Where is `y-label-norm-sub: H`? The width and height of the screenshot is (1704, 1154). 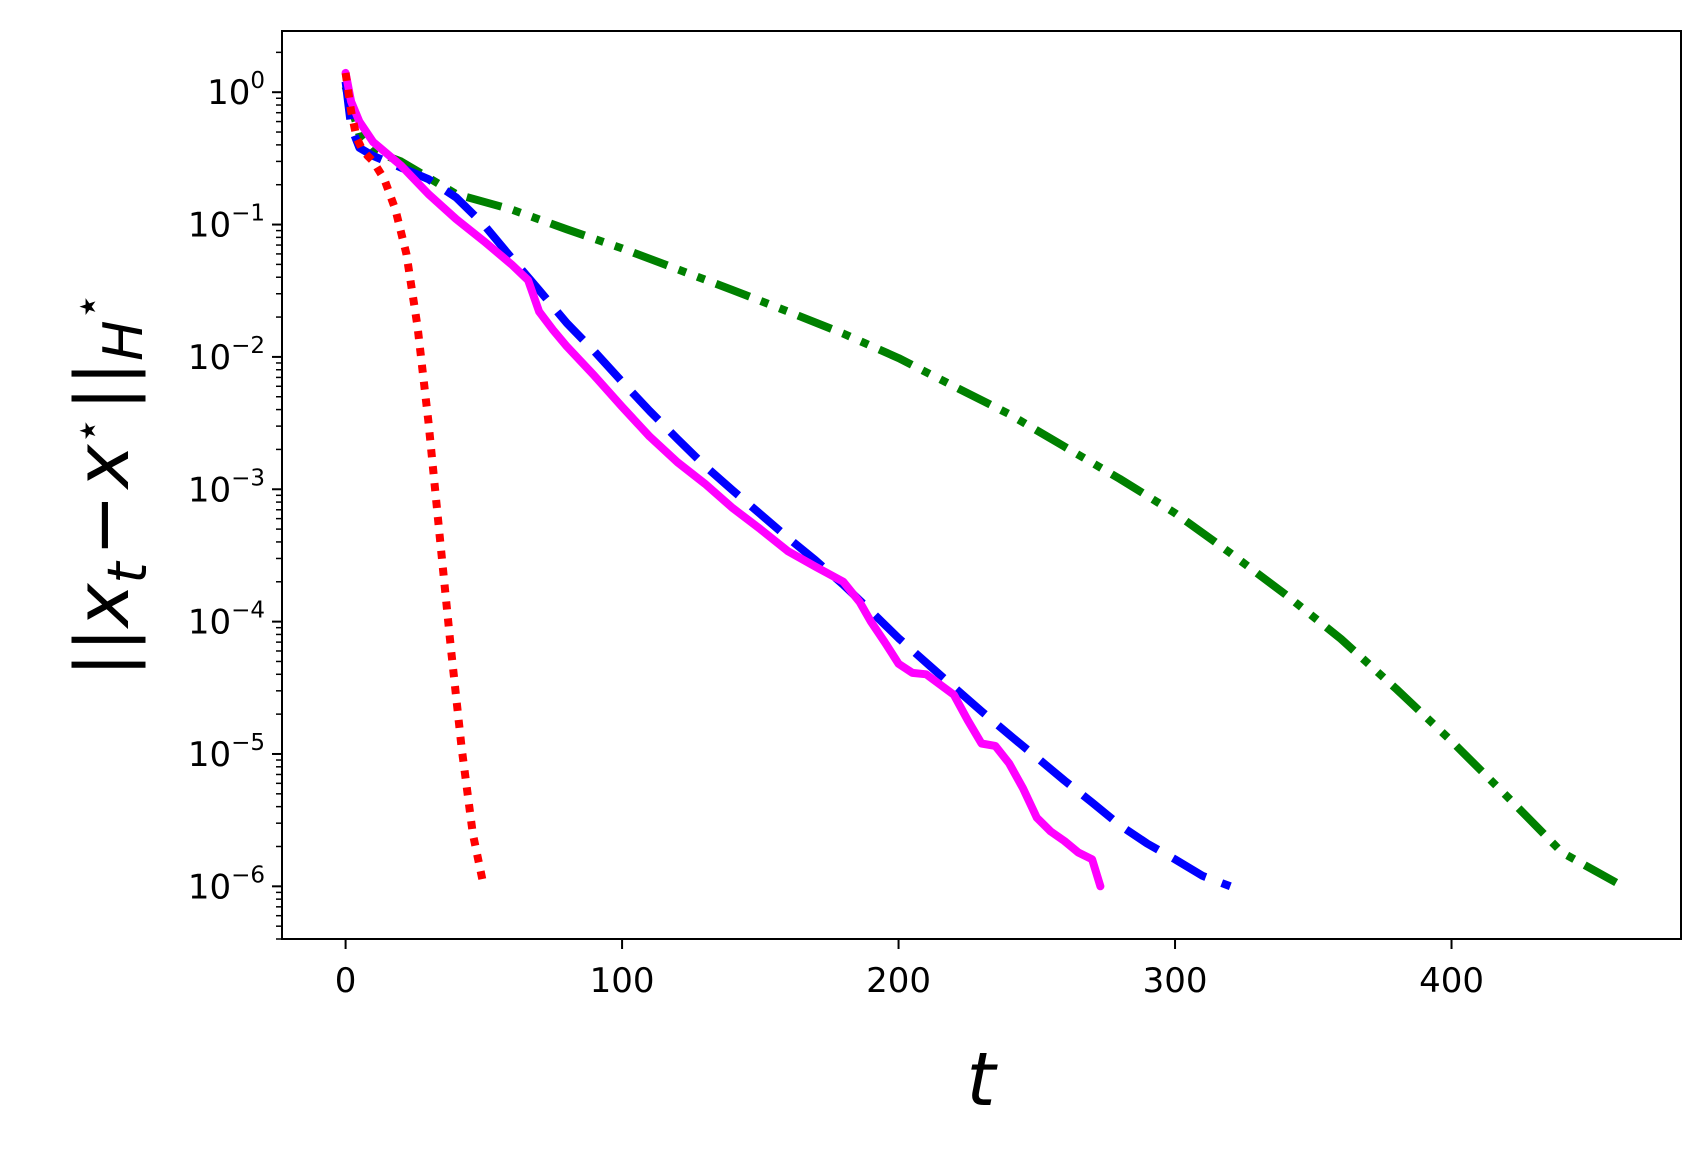
y-label-norm-sub: H is located at coordinates (123, 340).